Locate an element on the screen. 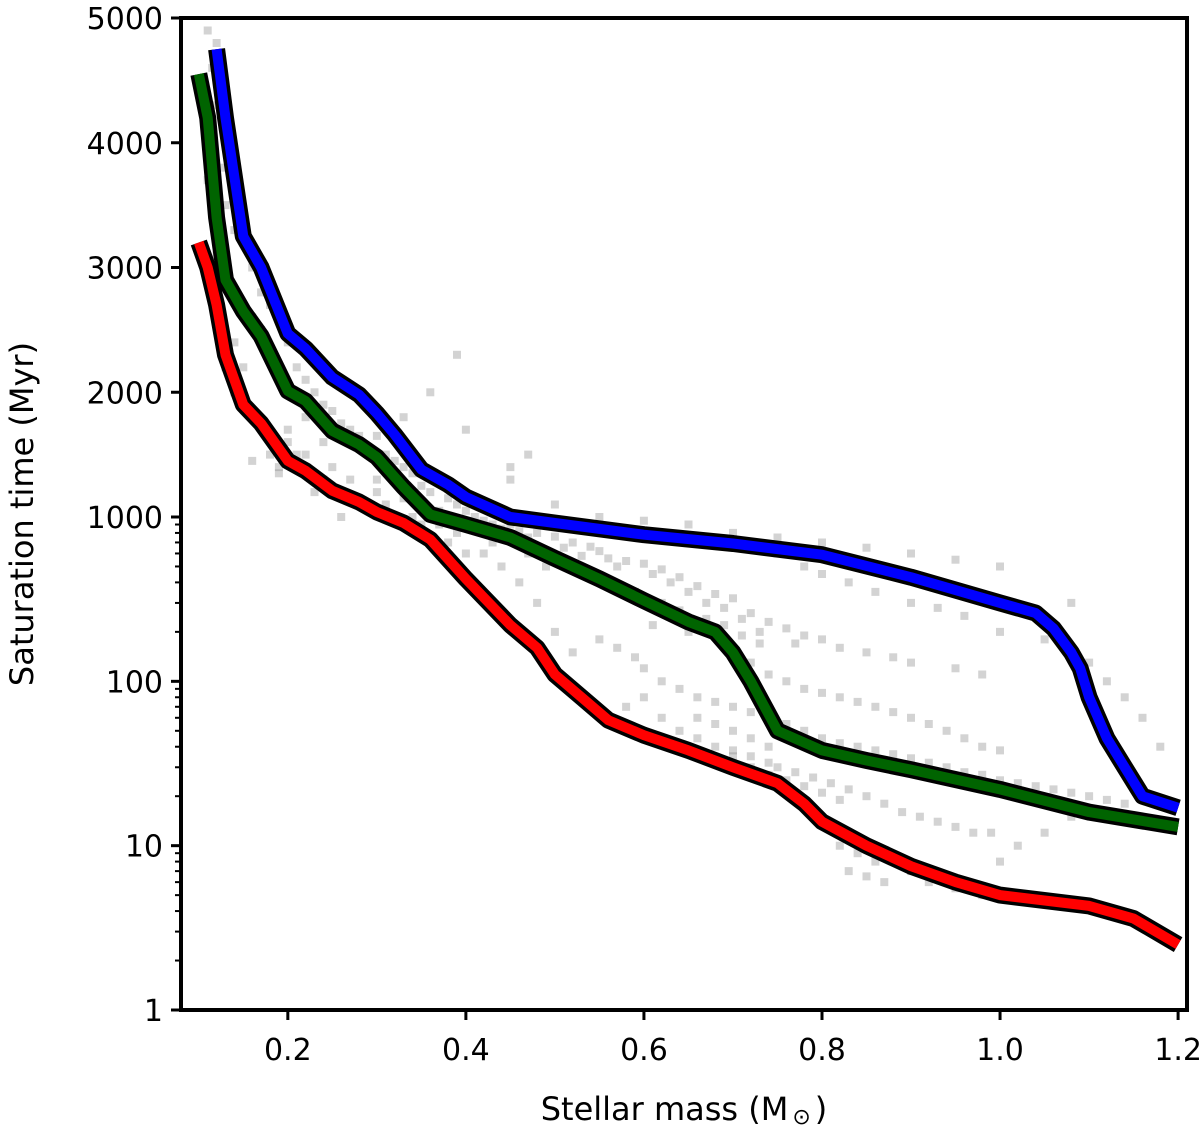 This screenshot has height=1135, width=1200. x-tick-label-0: 0.2 is located at coordinates (288, 1050).